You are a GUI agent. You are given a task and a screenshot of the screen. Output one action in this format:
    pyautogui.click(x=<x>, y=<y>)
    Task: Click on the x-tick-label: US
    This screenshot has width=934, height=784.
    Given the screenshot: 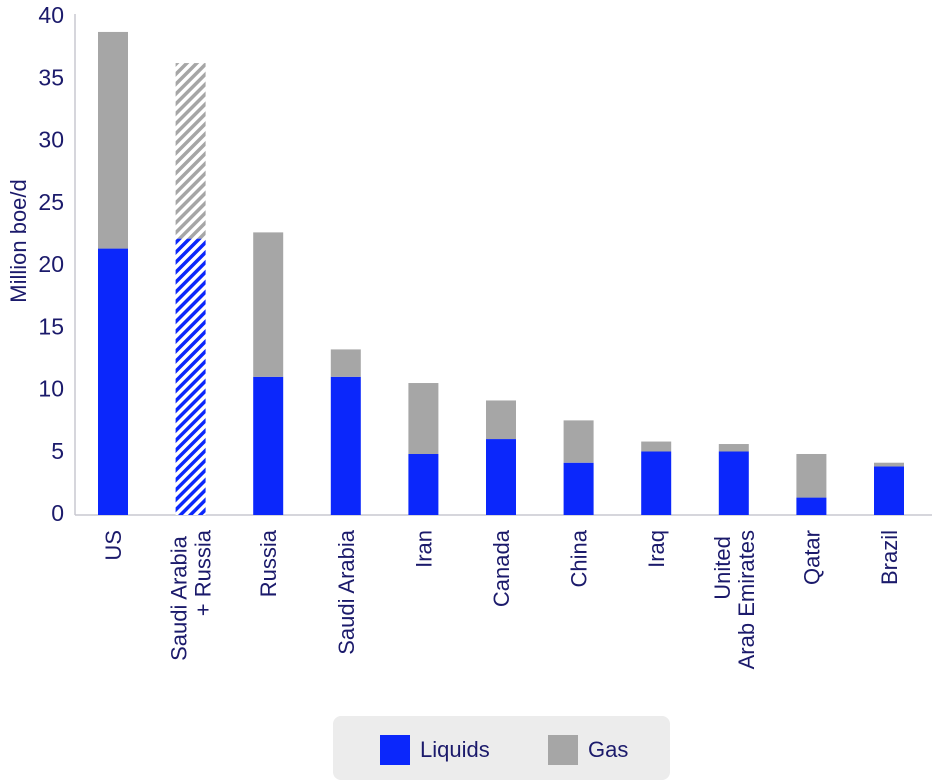 What is the action you would take?
    pyautogui.click(x=113, y=545)
    